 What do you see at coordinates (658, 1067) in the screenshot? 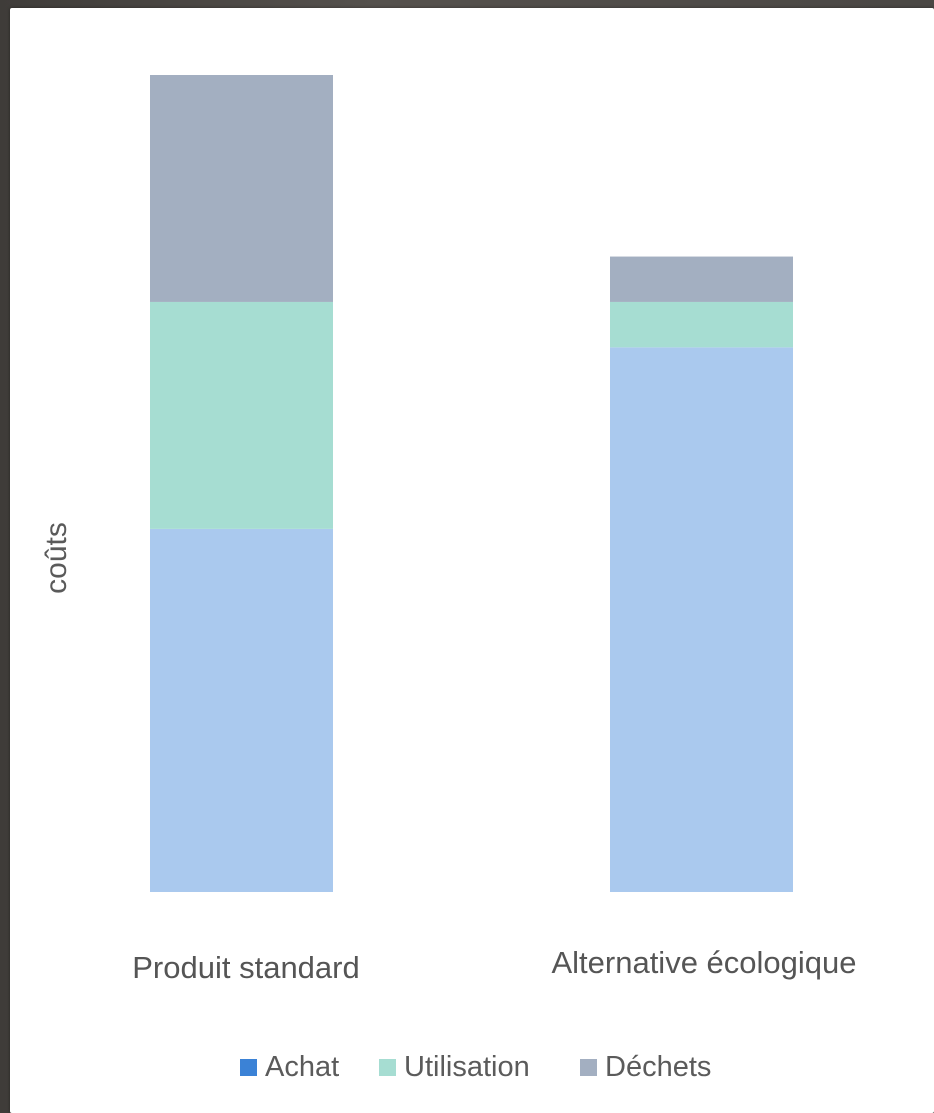
I see `legend-label-2: Déchets` at bounding box center [658, 1067].